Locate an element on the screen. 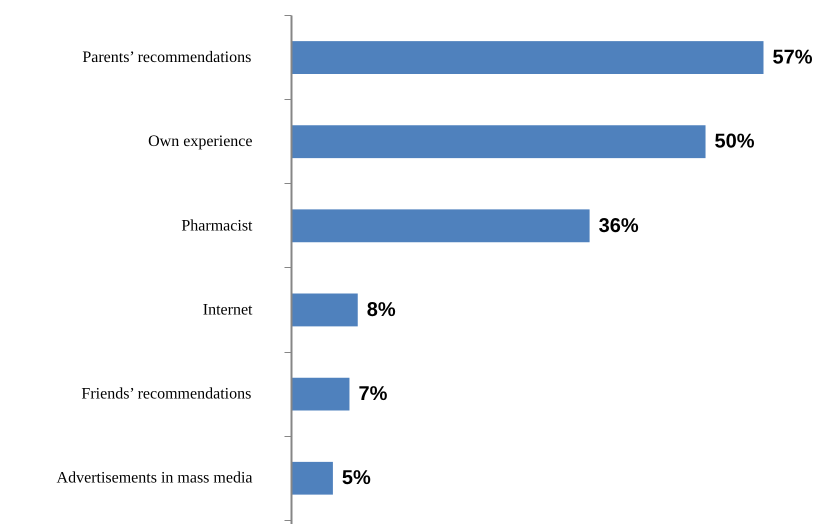 The width and height of the screenshot is (818, 524). data-label: 36% is located at coordinates (618, 225).